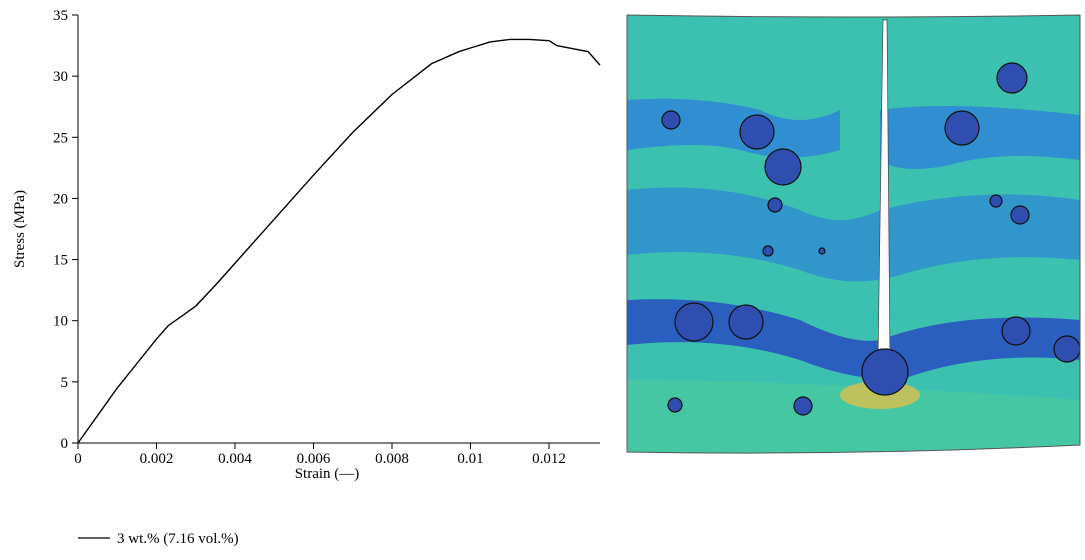  Describe the element at coordinates (157, 459) in the screenshot. I see `x-tick-label: 0.002` at that location.